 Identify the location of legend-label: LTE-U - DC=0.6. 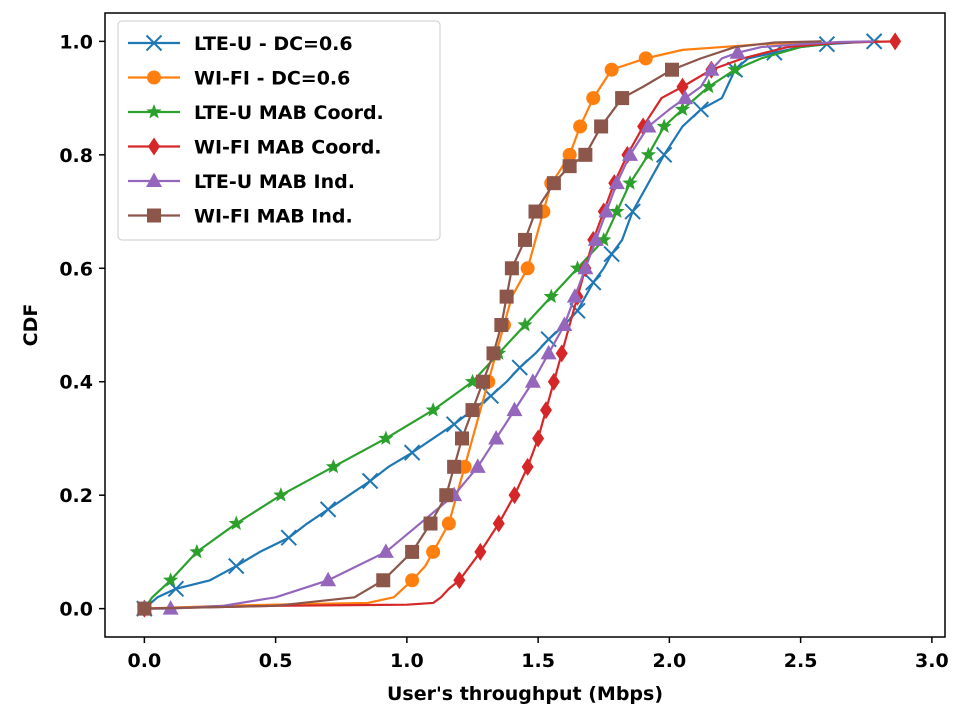
(273, 44).